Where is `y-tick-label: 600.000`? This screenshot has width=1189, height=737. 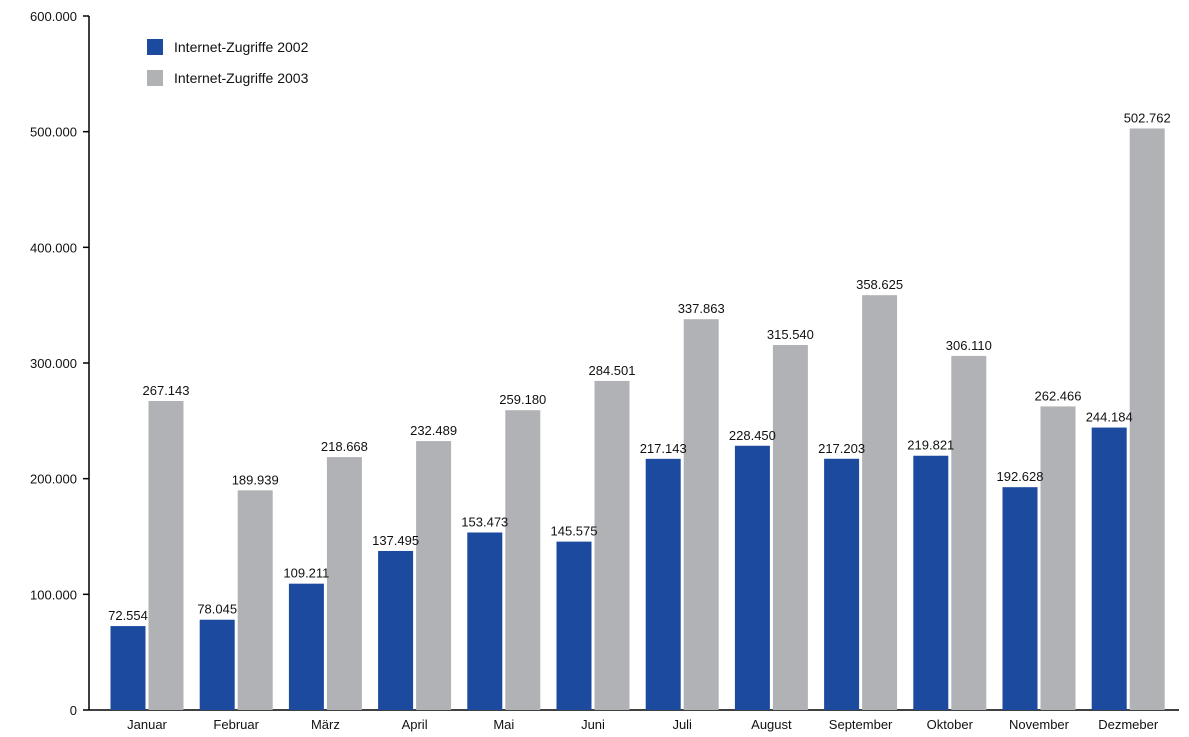
y-tick-label: 600.000 is located at coordinates (53, 16).